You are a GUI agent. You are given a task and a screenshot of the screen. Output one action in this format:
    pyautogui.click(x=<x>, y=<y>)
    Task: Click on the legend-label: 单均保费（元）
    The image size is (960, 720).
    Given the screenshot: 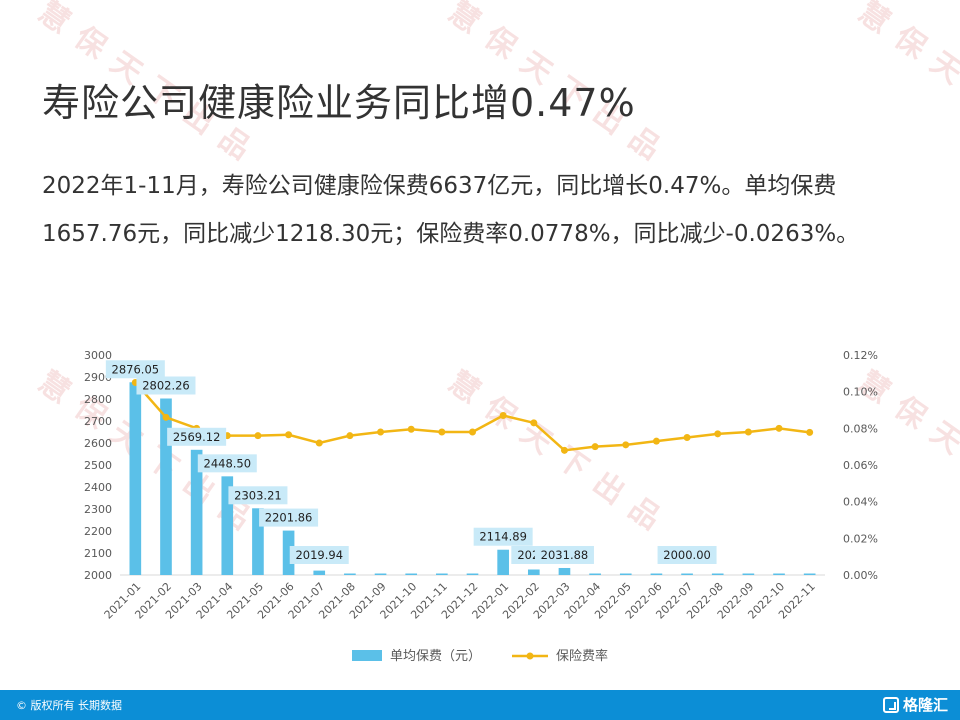 What is the action you would take?
    pyautogui.click(x=435, y=656)
    